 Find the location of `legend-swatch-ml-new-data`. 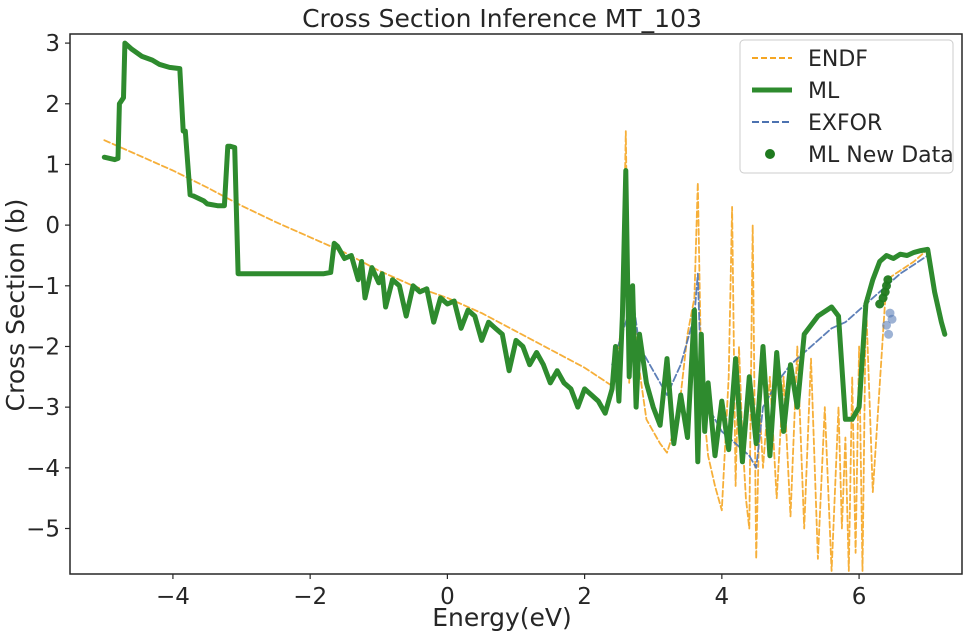

legend-swatch-ml-new-data is located at coordinates (770, 154).